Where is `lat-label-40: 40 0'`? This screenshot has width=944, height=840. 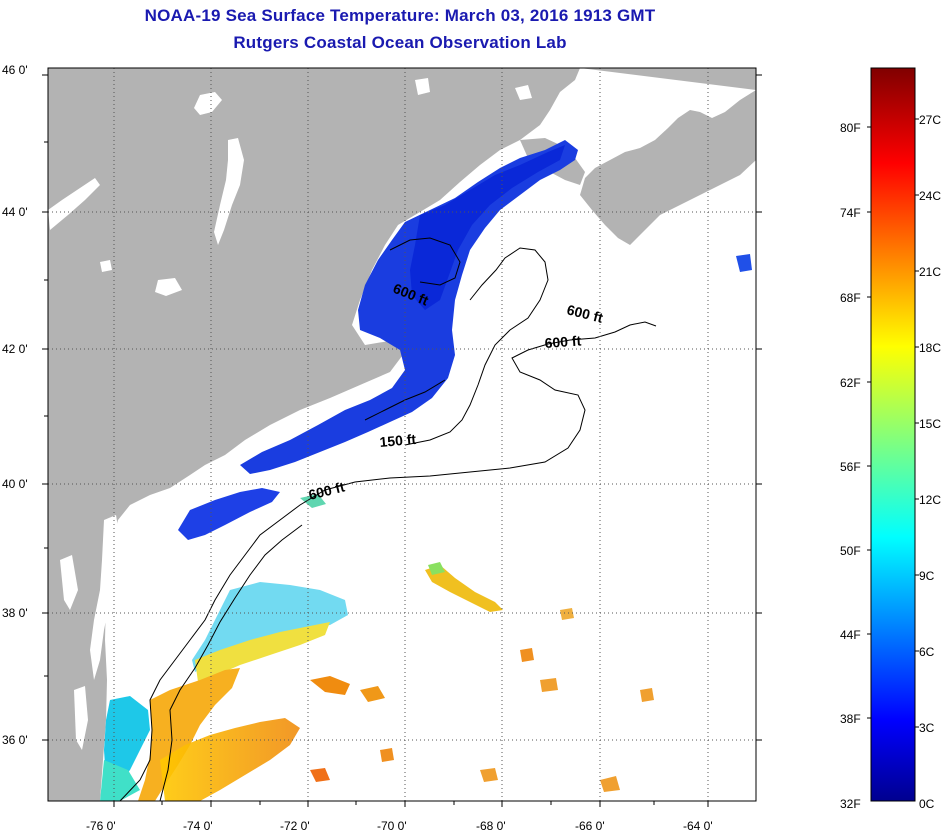
lat-label-40: 40 0' is located at coordinates (15, 484).